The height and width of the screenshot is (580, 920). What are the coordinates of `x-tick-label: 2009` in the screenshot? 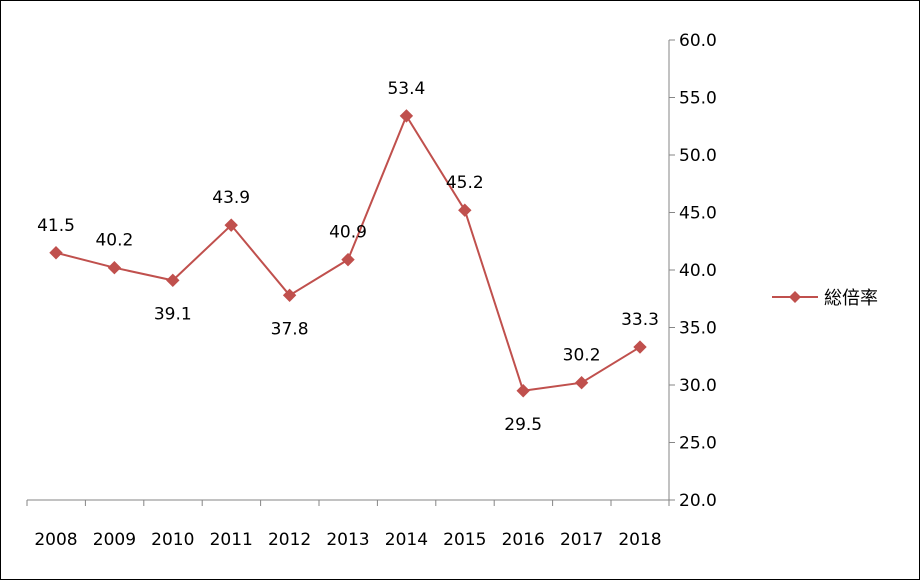 It's located at (114, 540).